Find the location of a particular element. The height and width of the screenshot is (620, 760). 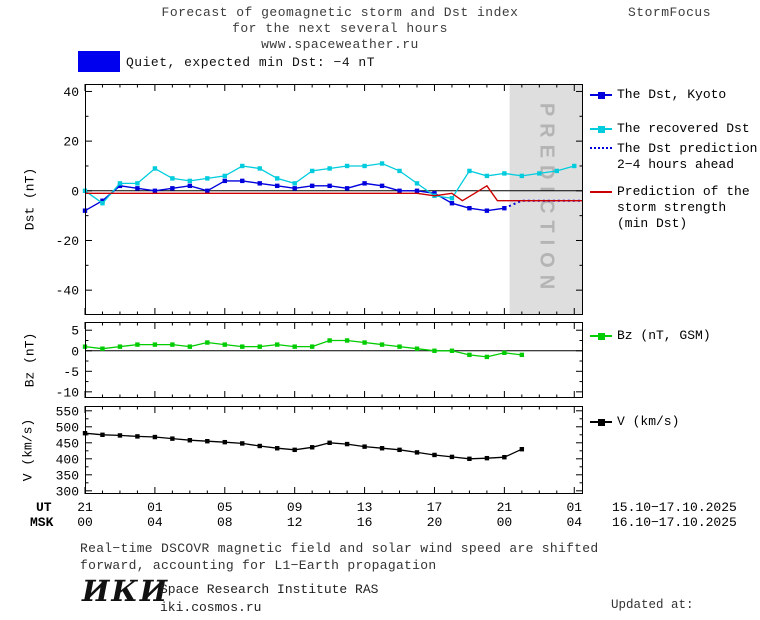

legend-recovered-dst-label: The recovered Dst is located at coordinates (683, 128).